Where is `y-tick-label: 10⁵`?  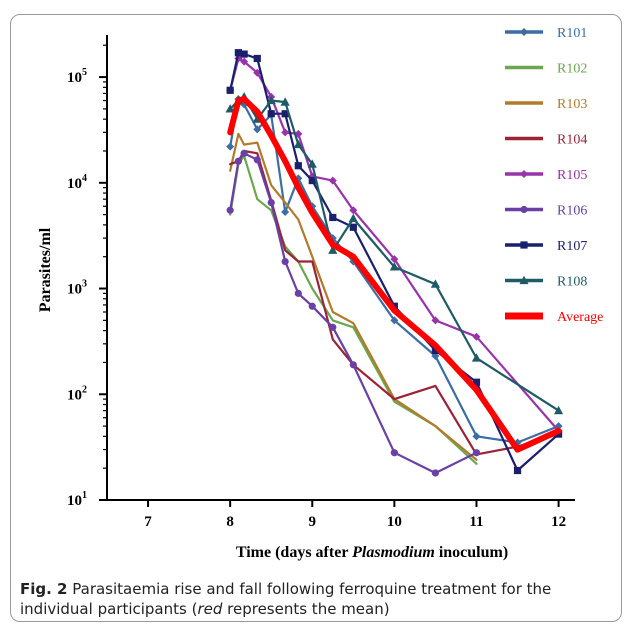 y-tick-label: 10⁵ is located at coordinates (77, 76).